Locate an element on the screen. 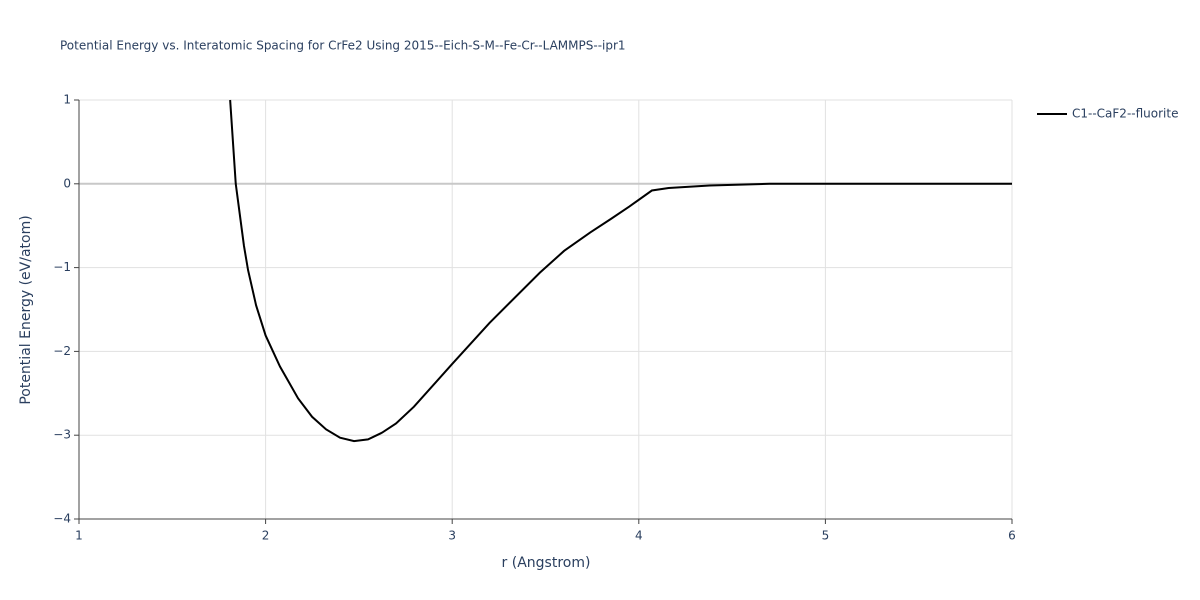 The height and width of the screenshot is (600, 1200). x-tick-label: 3 is located at coordinates (452, 536).